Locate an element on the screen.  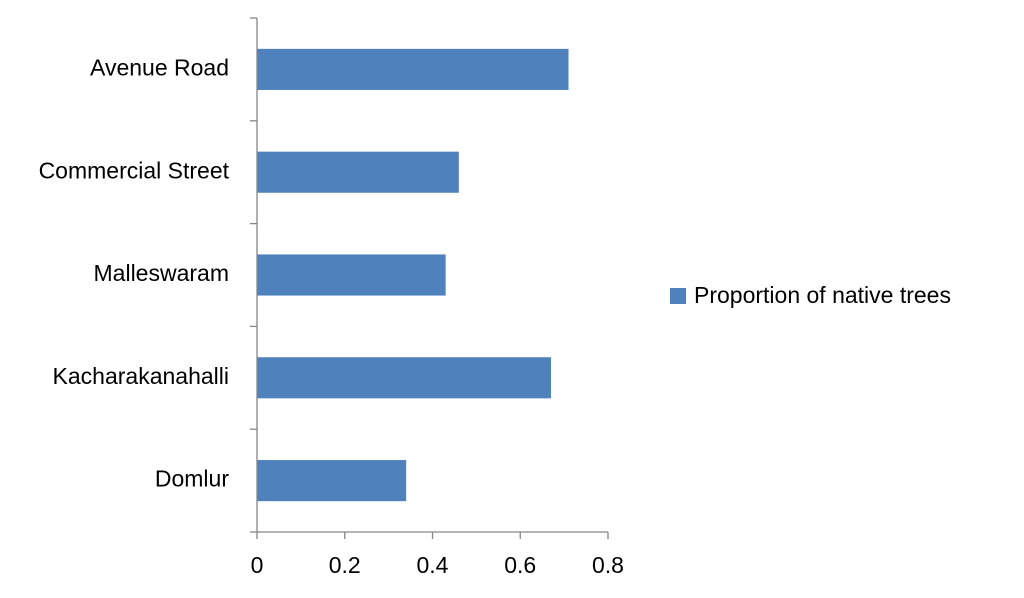
x-tick-label: 0.8 is located at coordinates (608, 565).